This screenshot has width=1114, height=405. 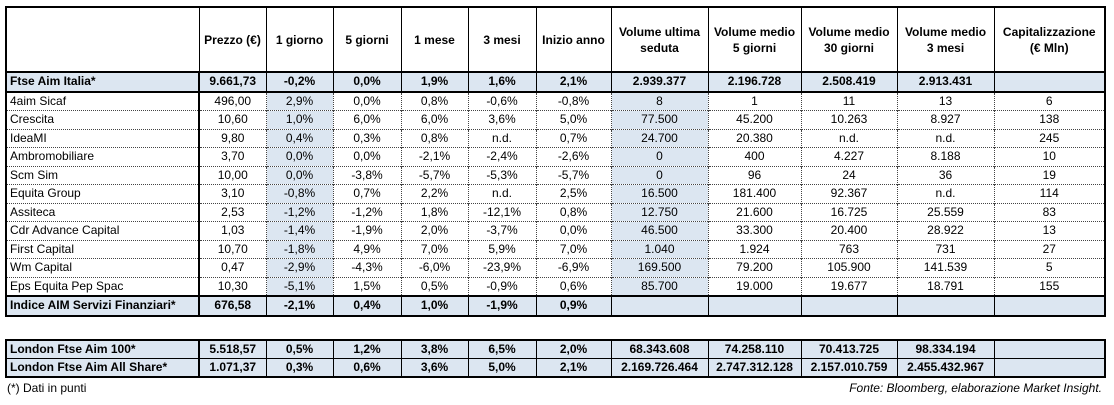 What do you see at coordinates (848, 286) in the screenshot?
I see `table-cell: 19.677` at bounding box center [848, 286].